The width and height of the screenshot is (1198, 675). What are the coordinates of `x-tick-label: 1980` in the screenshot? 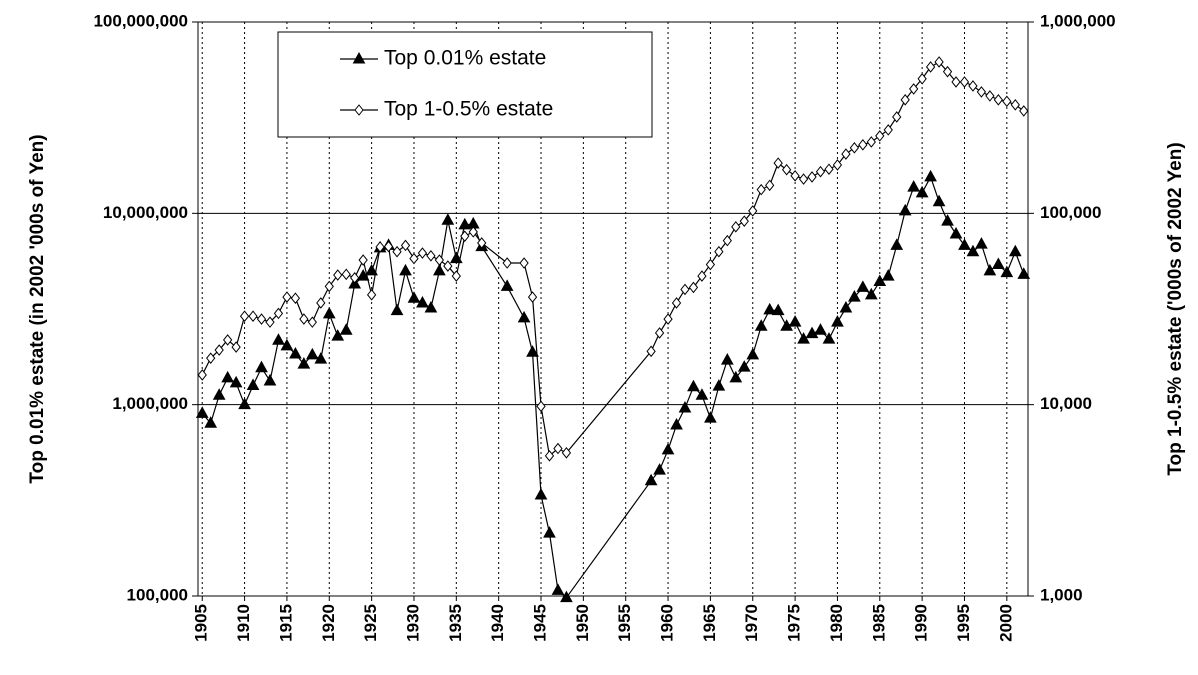 It's located at (836, 623).